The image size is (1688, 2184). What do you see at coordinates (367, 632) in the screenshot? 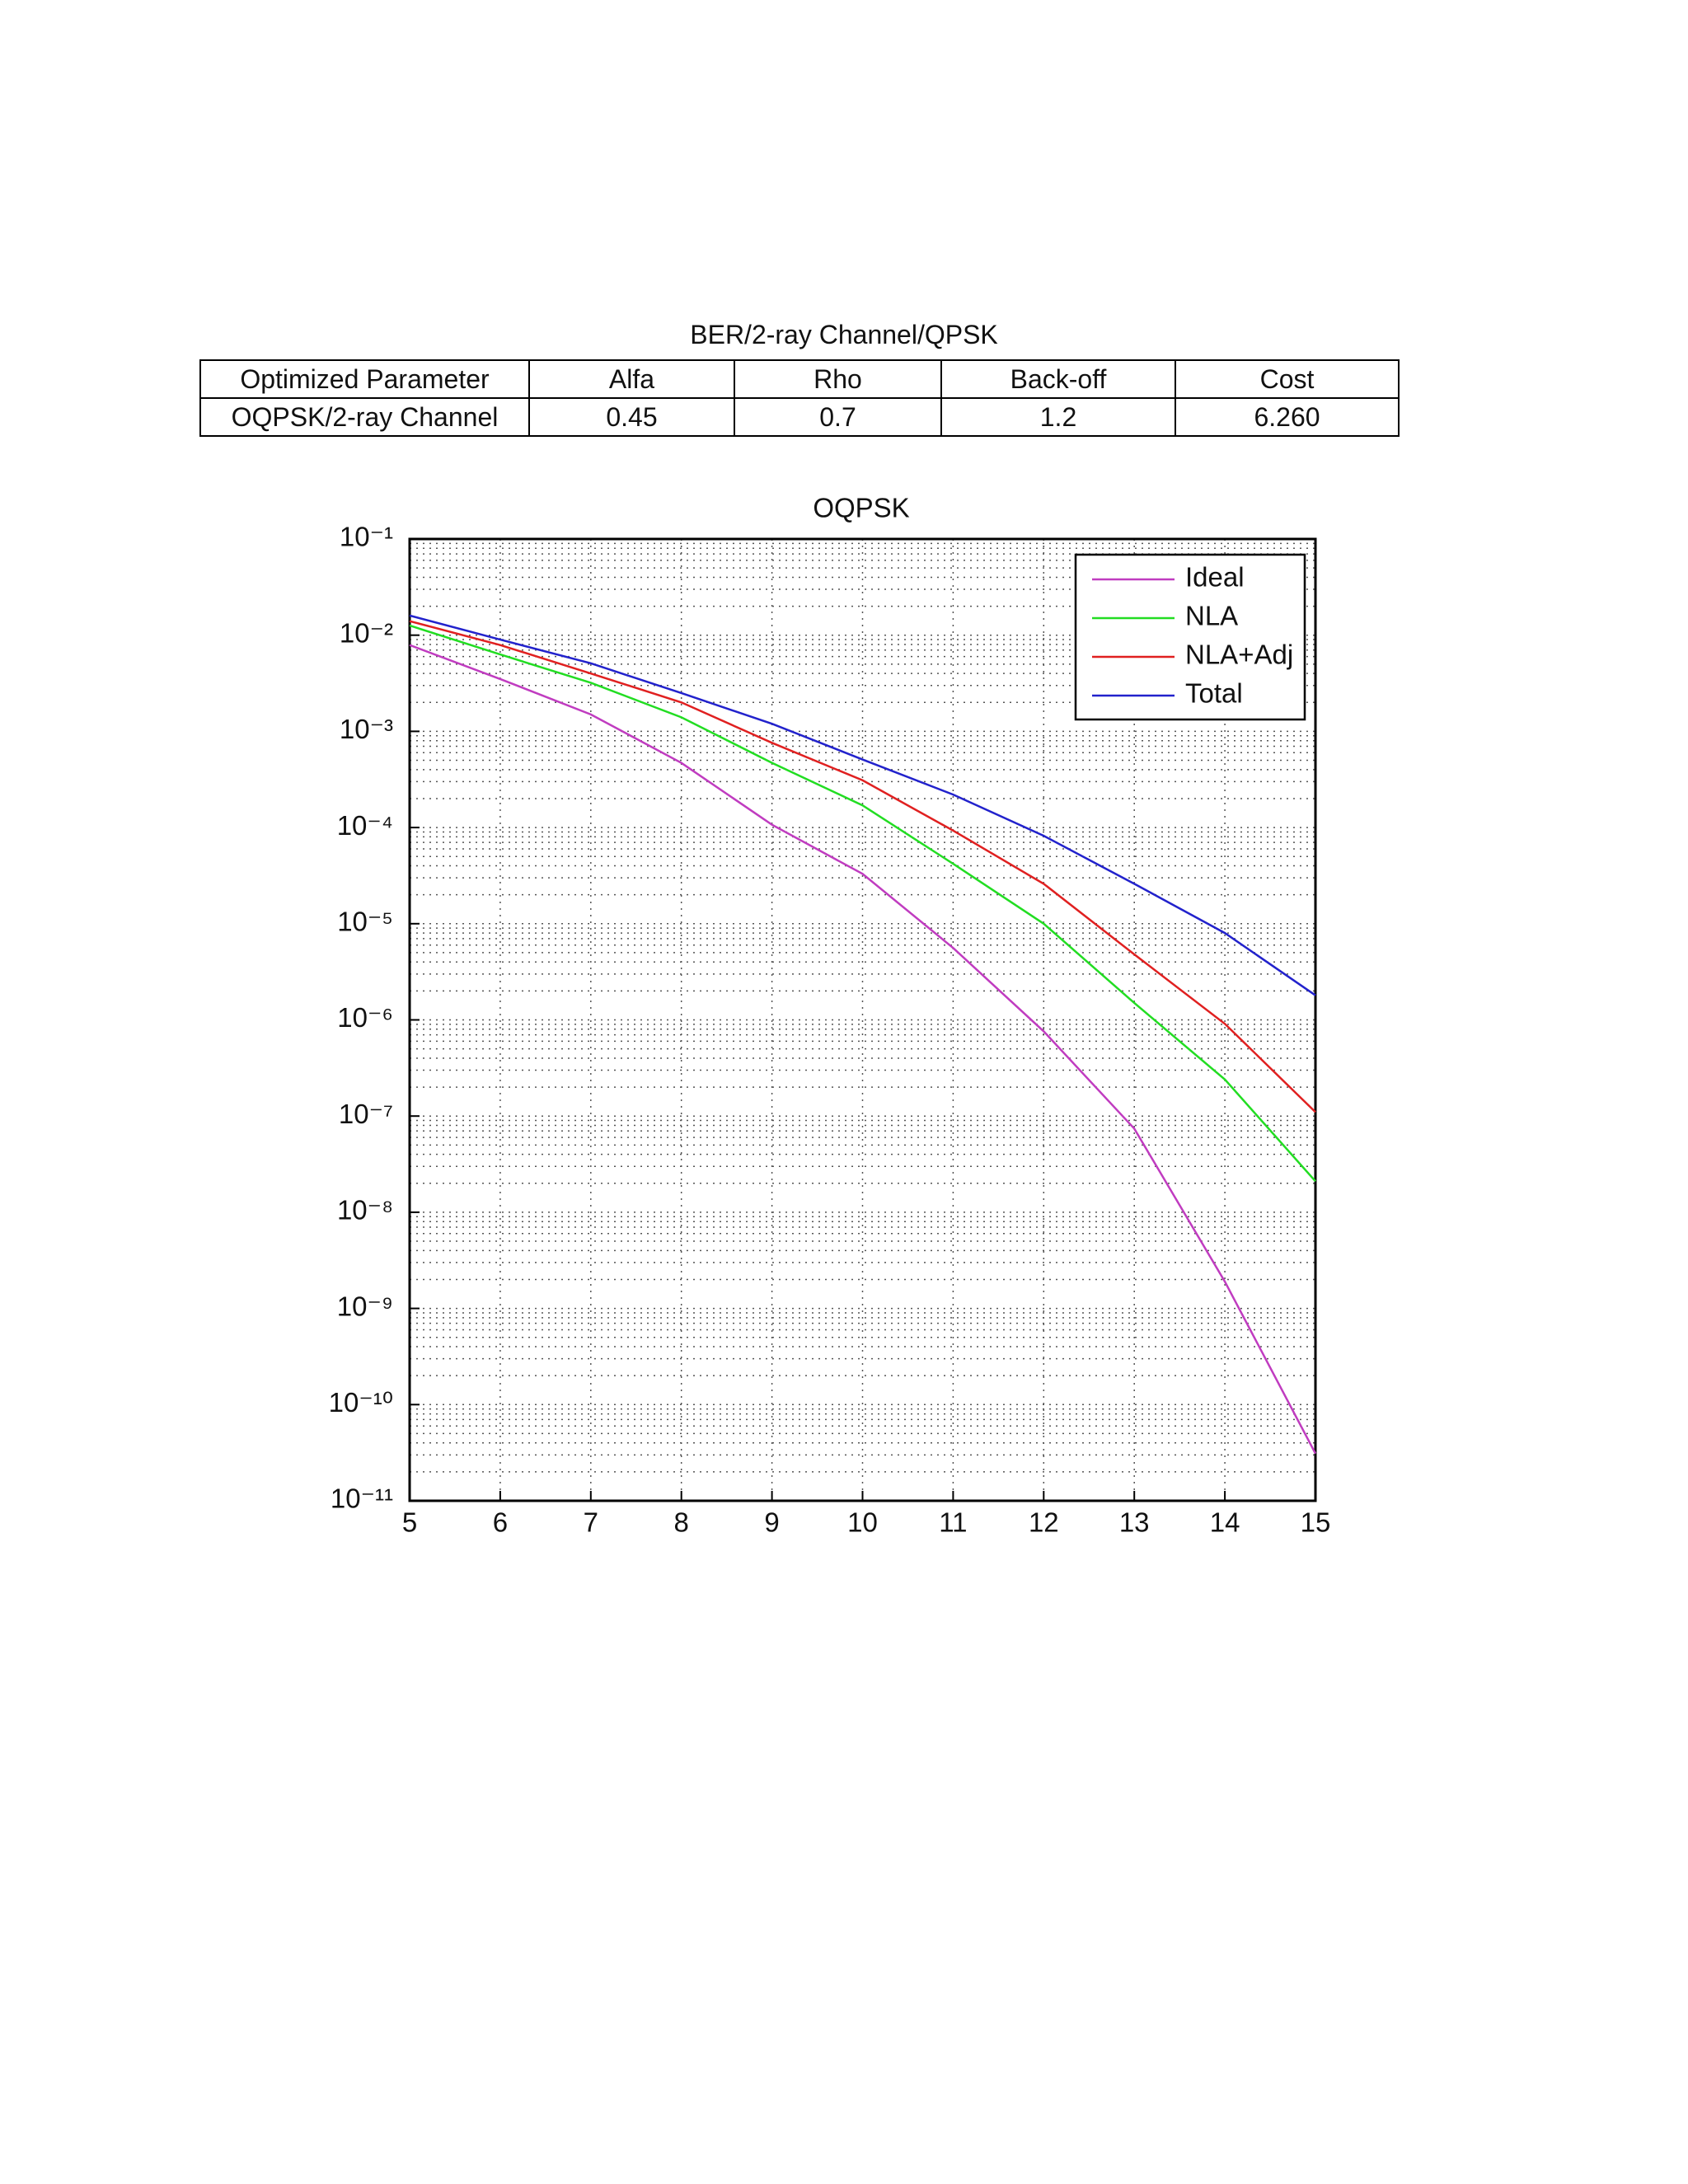
I see `y-tick-label: 10⁻²` at bounding box center [367, 632].